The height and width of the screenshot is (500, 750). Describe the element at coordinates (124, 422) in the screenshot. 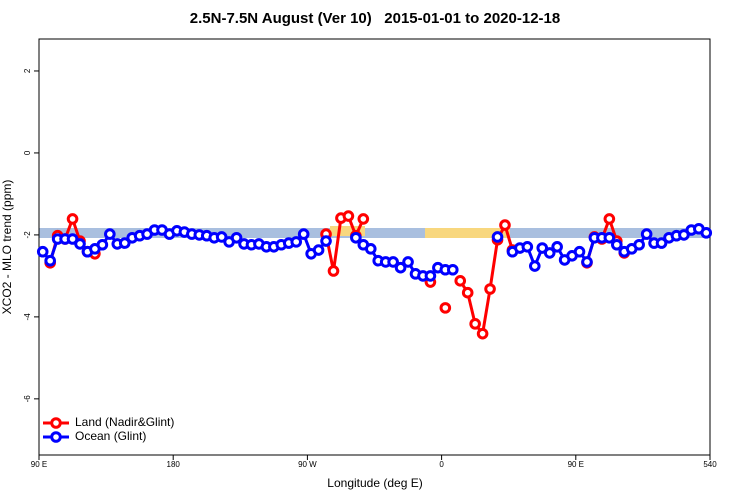

I see `legend-label: Land (Nadir&Glint)` at that location.